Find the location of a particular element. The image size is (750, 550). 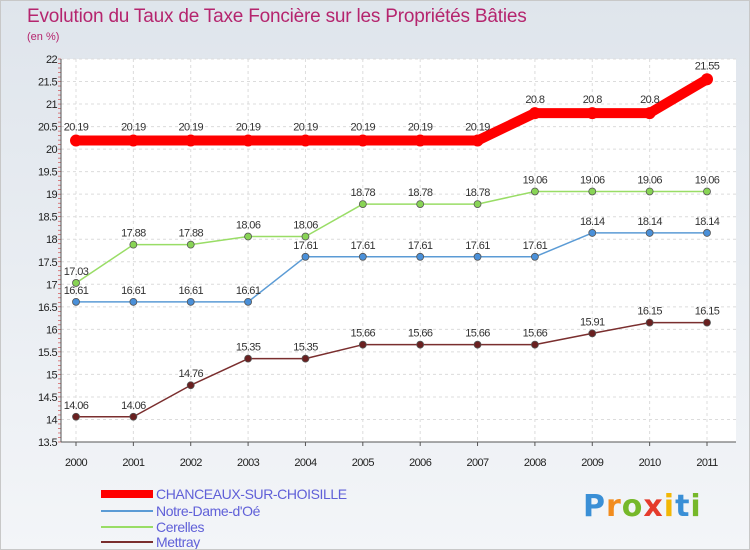

y-tick-label: 20 is located at coordinates (52, 150).